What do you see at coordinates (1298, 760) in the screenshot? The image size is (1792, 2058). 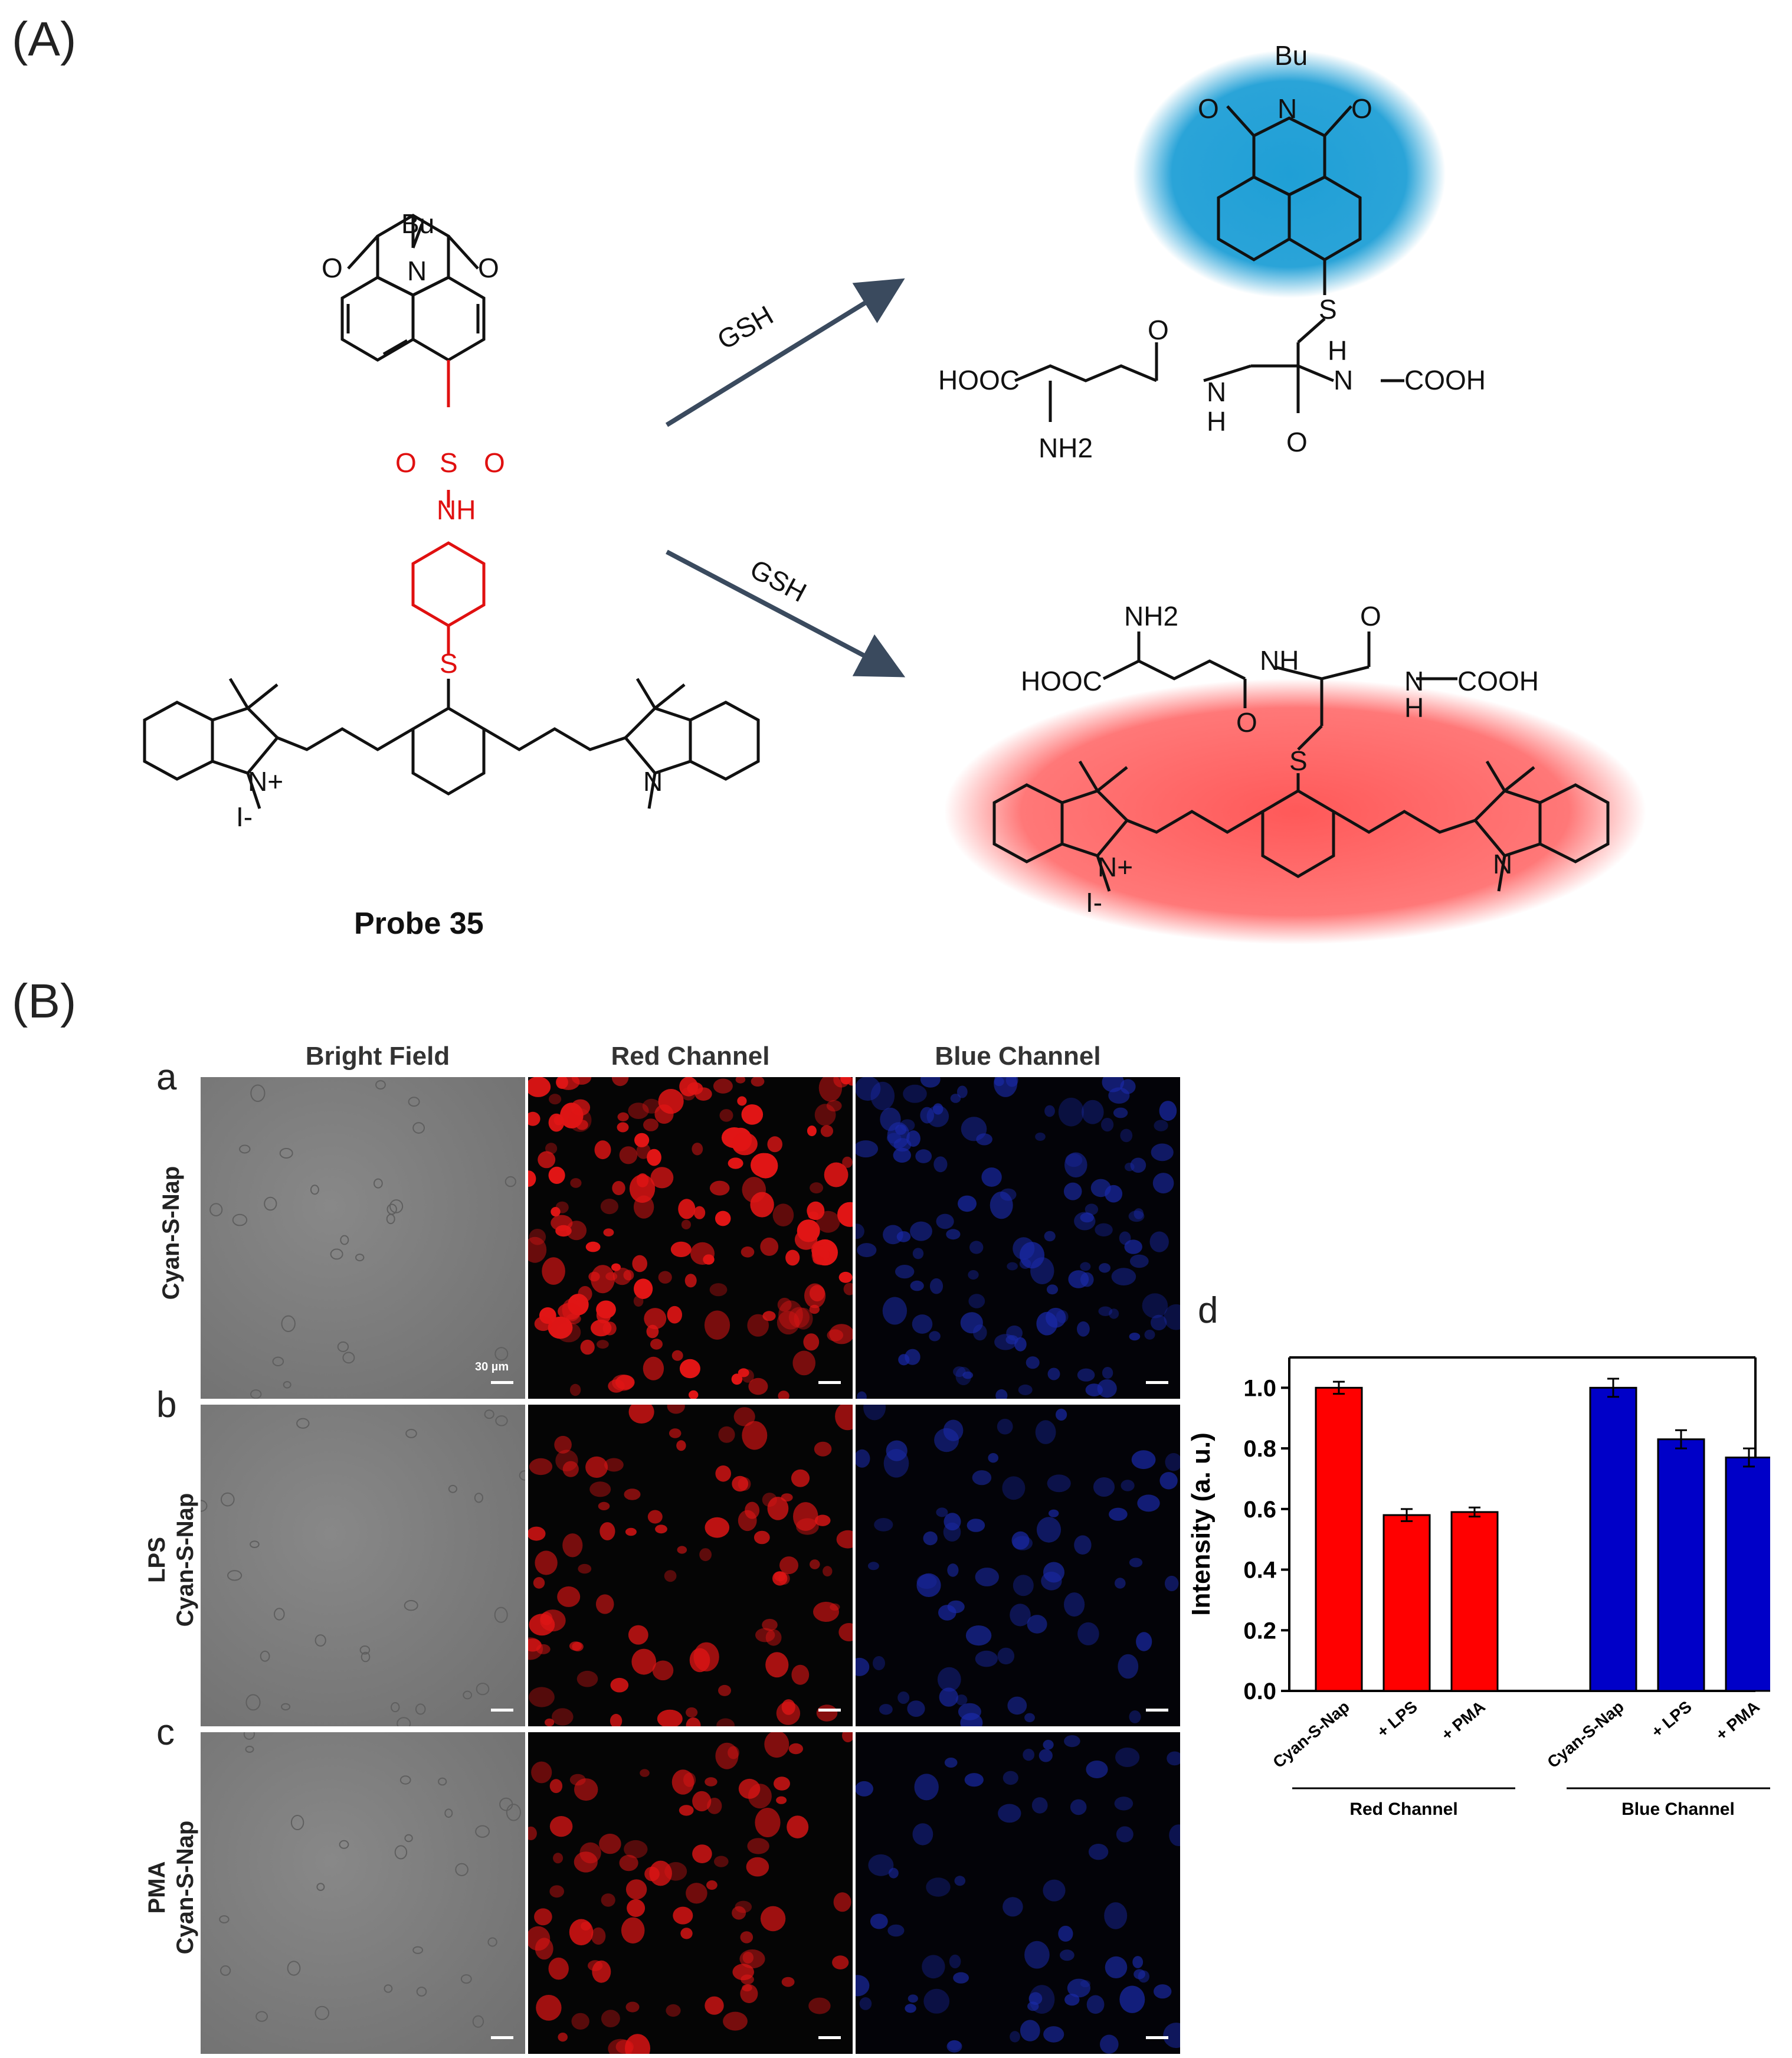 I see `product2-s: S` at bounding box center [1298, 760].